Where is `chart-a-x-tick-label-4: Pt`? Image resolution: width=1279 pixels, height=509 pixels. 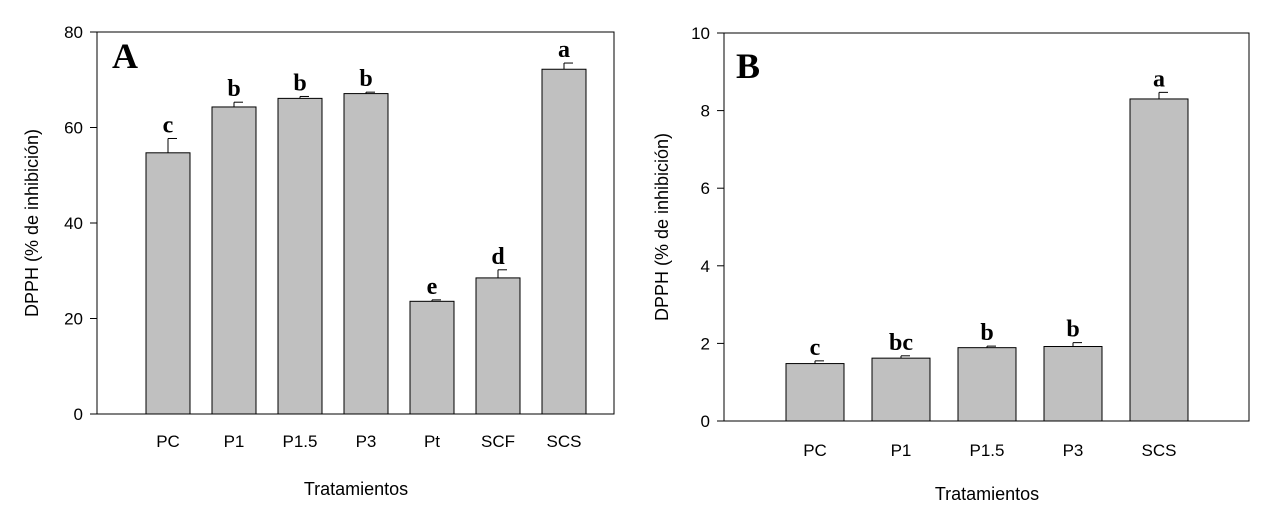
chart-a-x-tick-label-4: Pt is located at coordinates (432, 441).